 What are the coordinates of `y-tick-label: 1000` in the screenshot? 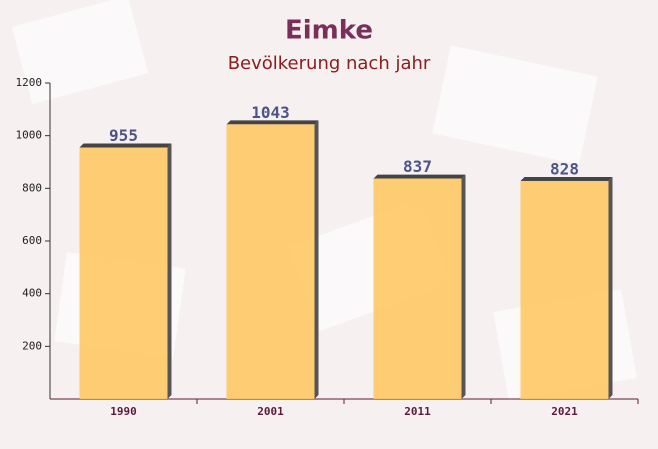 It's located at (29, 135).